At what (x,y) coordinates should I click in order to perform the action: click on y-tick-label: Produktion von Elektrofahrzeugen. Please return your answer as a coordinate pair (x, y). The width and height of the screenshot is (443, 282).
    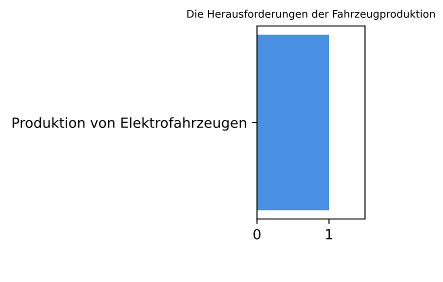
    Looking at the image, I should click on (129, 124).